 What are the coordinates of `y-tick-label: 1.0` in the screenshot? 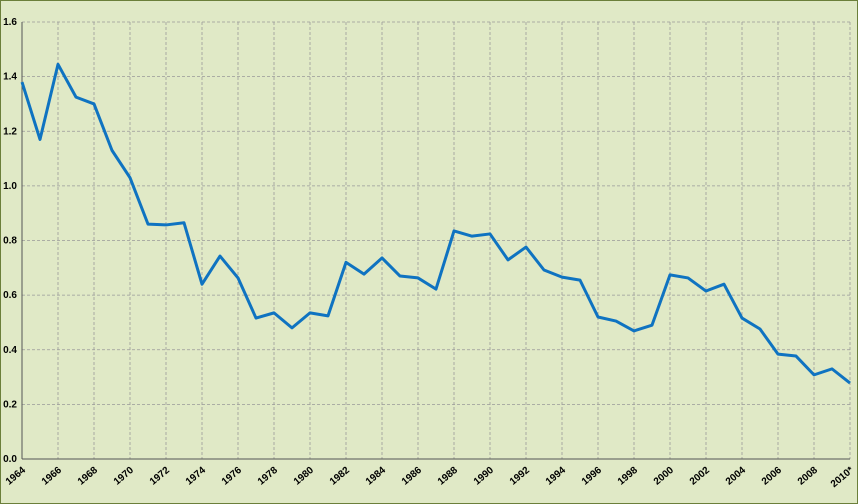 It's located at (10, 186).